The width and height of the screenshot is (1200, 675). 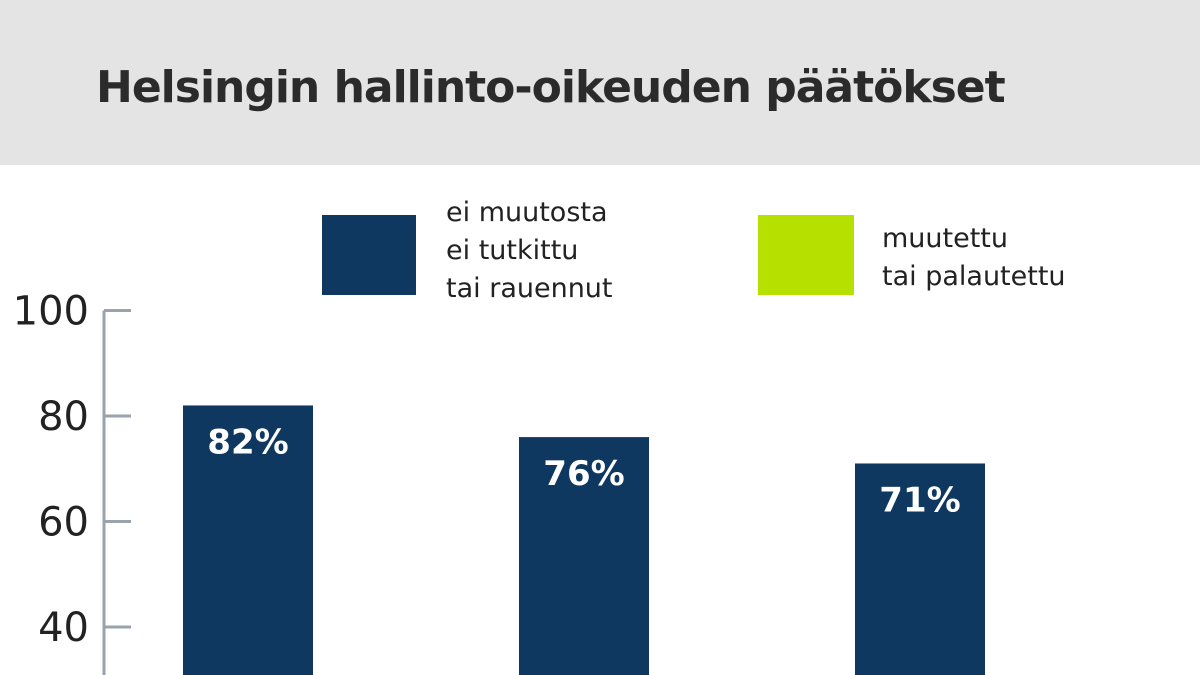 I want to click on legend-label-unchanged: ei muutosta ei tutkittu tai rauennut, so click(x=529, y=250).